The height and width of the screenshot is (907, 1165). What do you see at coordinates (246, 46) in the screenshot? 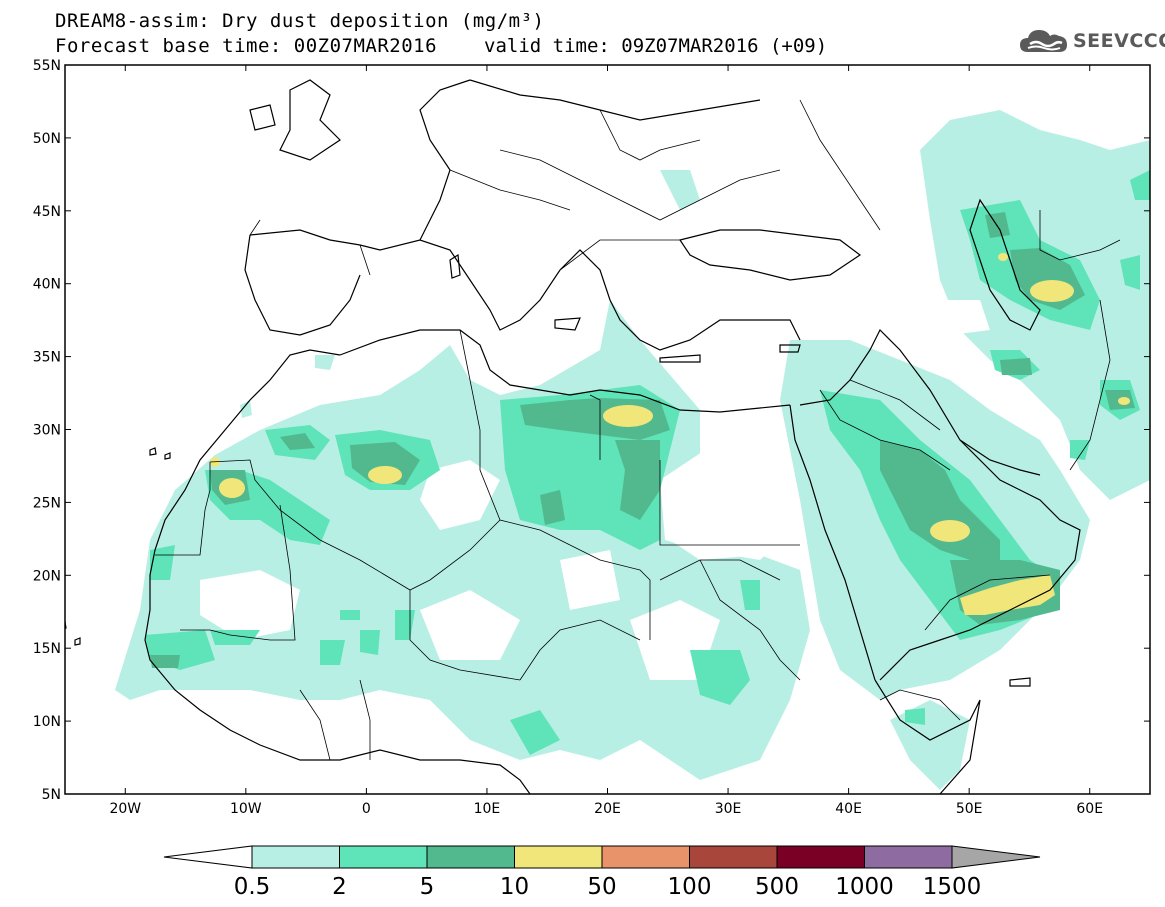
I see `forecast-base-time: Forecast base time: 00Z07MAR2016` at bounding box center [246, 46].